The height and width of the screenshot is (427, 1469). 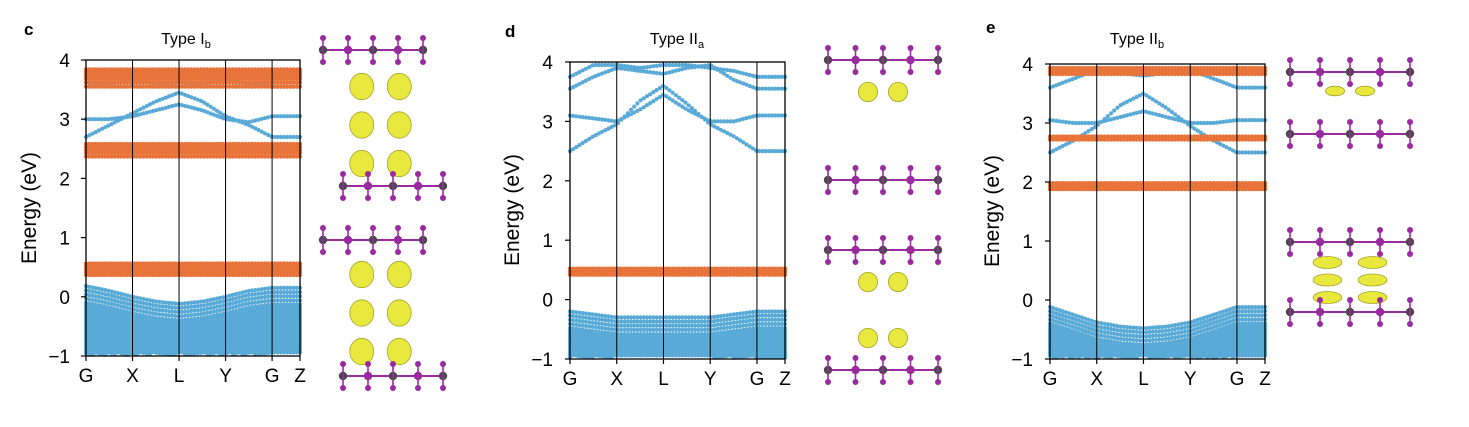 I want to click on x-tick-label: Y, so click(x=710, y=379).